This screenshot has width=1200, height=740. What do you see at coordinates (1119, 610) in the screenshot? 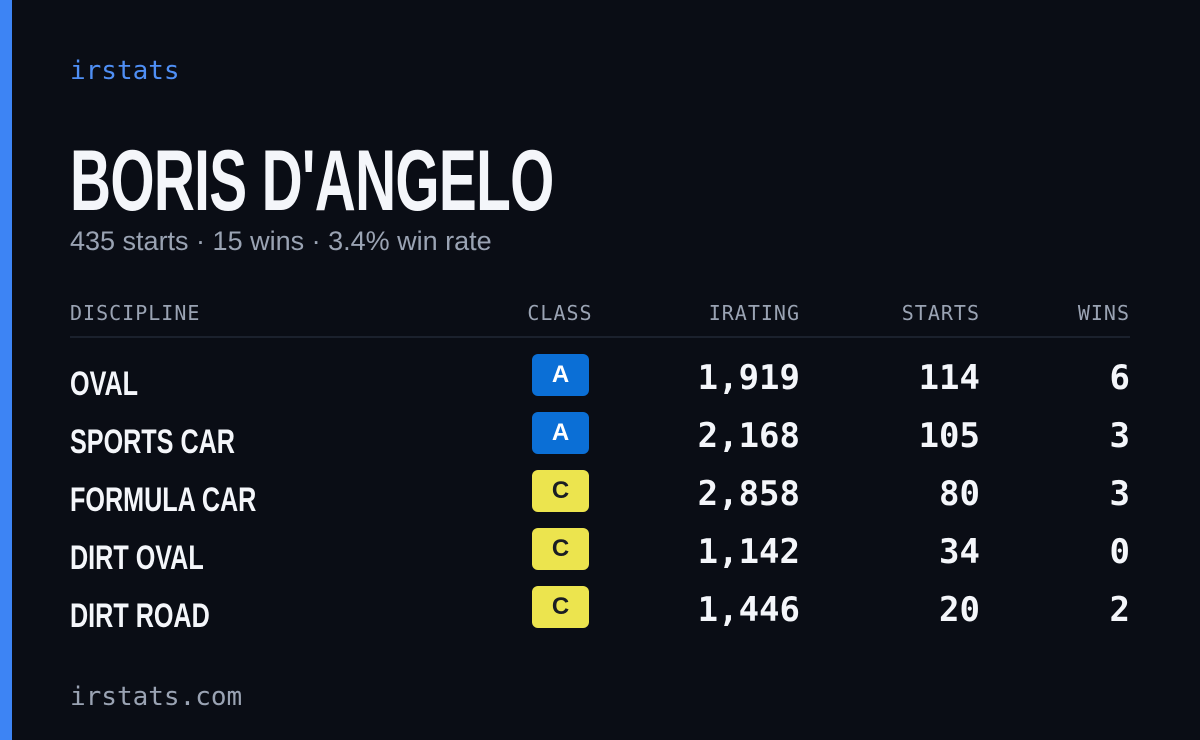
I see `wins-value: 2` at bounding box center [1119, 610].